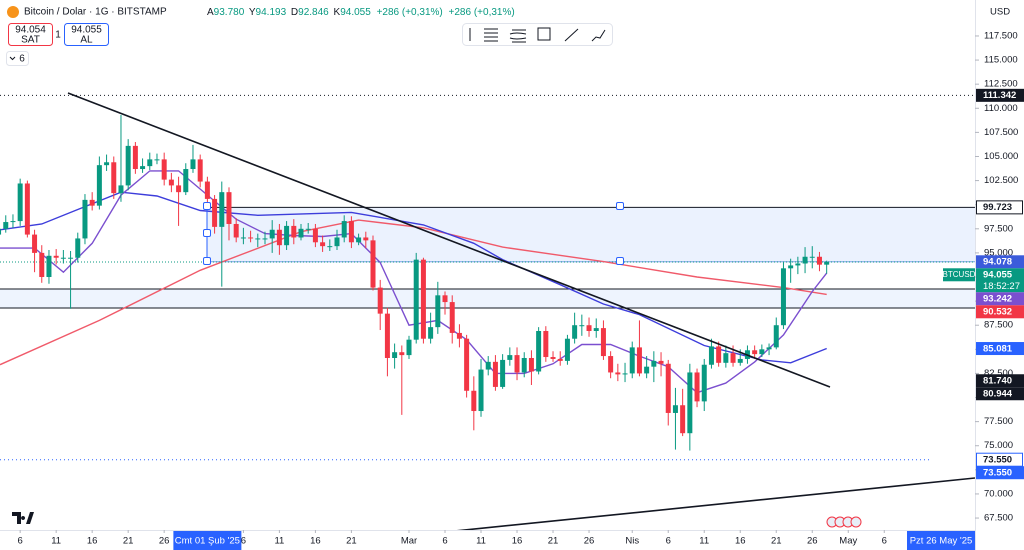  What do you see at coordinates (856, 522) in the screenshot?
I see `flag-icon` at bounding box center [856, 522].